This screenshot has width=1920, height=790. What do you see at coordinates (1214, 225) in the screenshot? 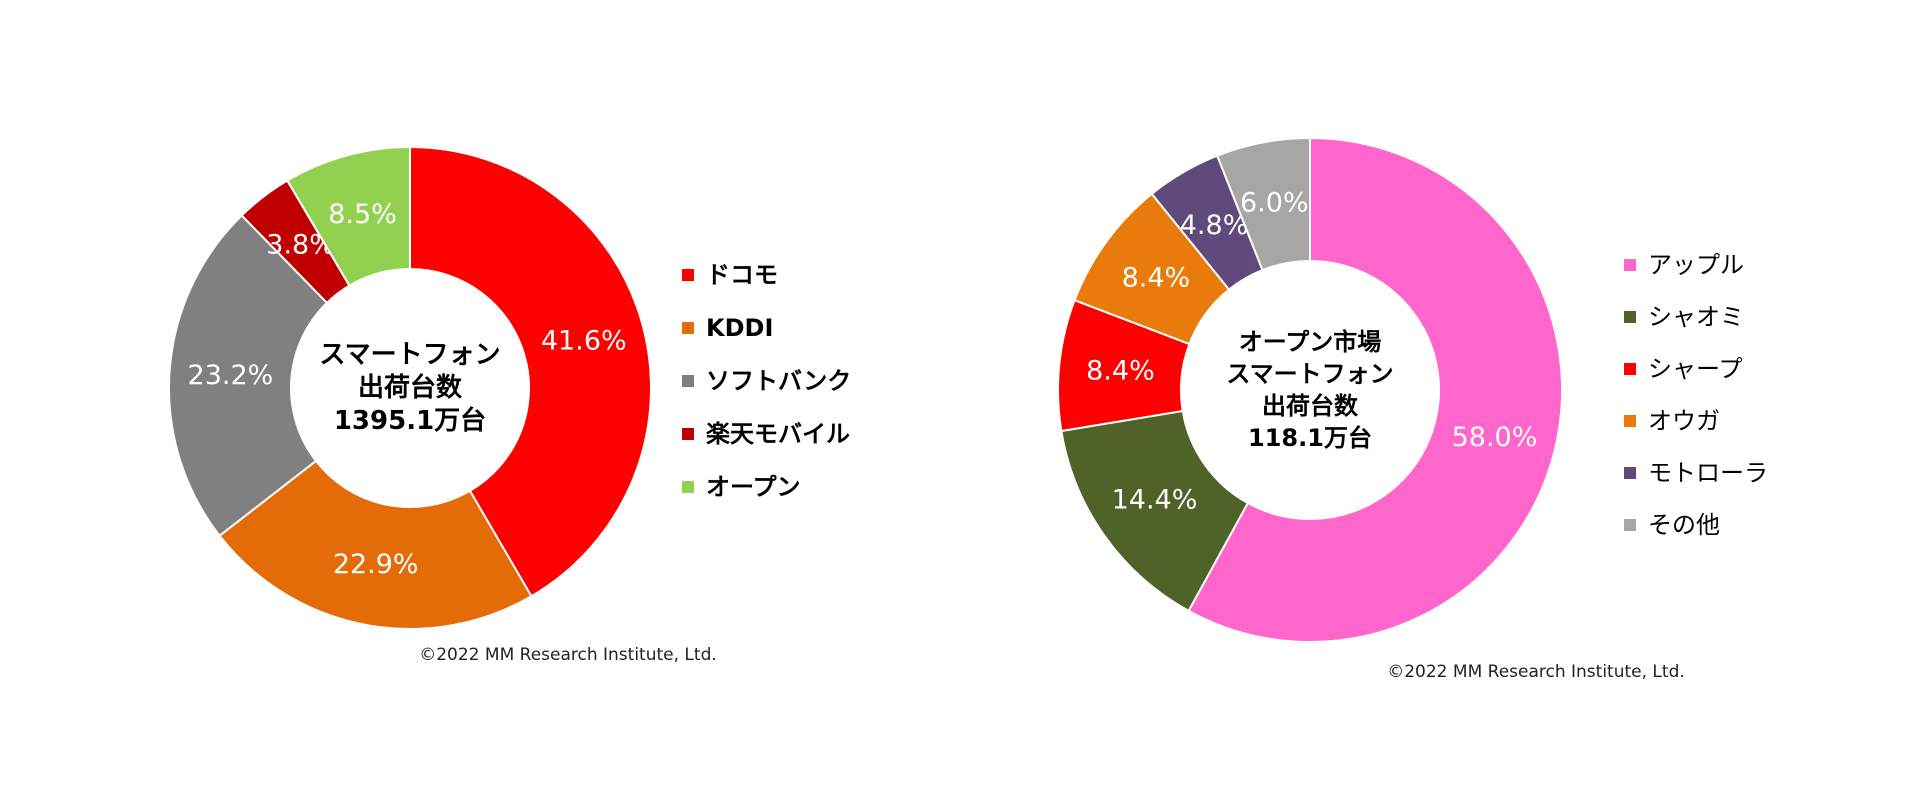
I see `data-label-slice-5: 4.8%` at bounding box center [1214, 225].